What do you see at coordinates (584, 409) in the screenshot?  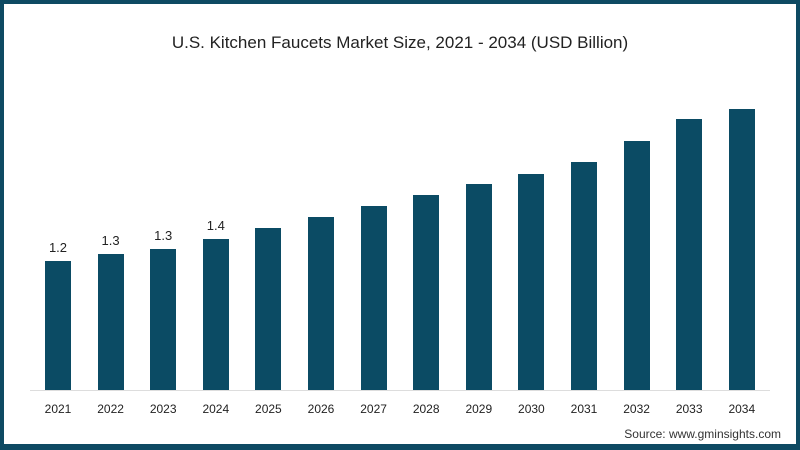 I see `x-tick-label: 2031` at bounding box center [584, 409].